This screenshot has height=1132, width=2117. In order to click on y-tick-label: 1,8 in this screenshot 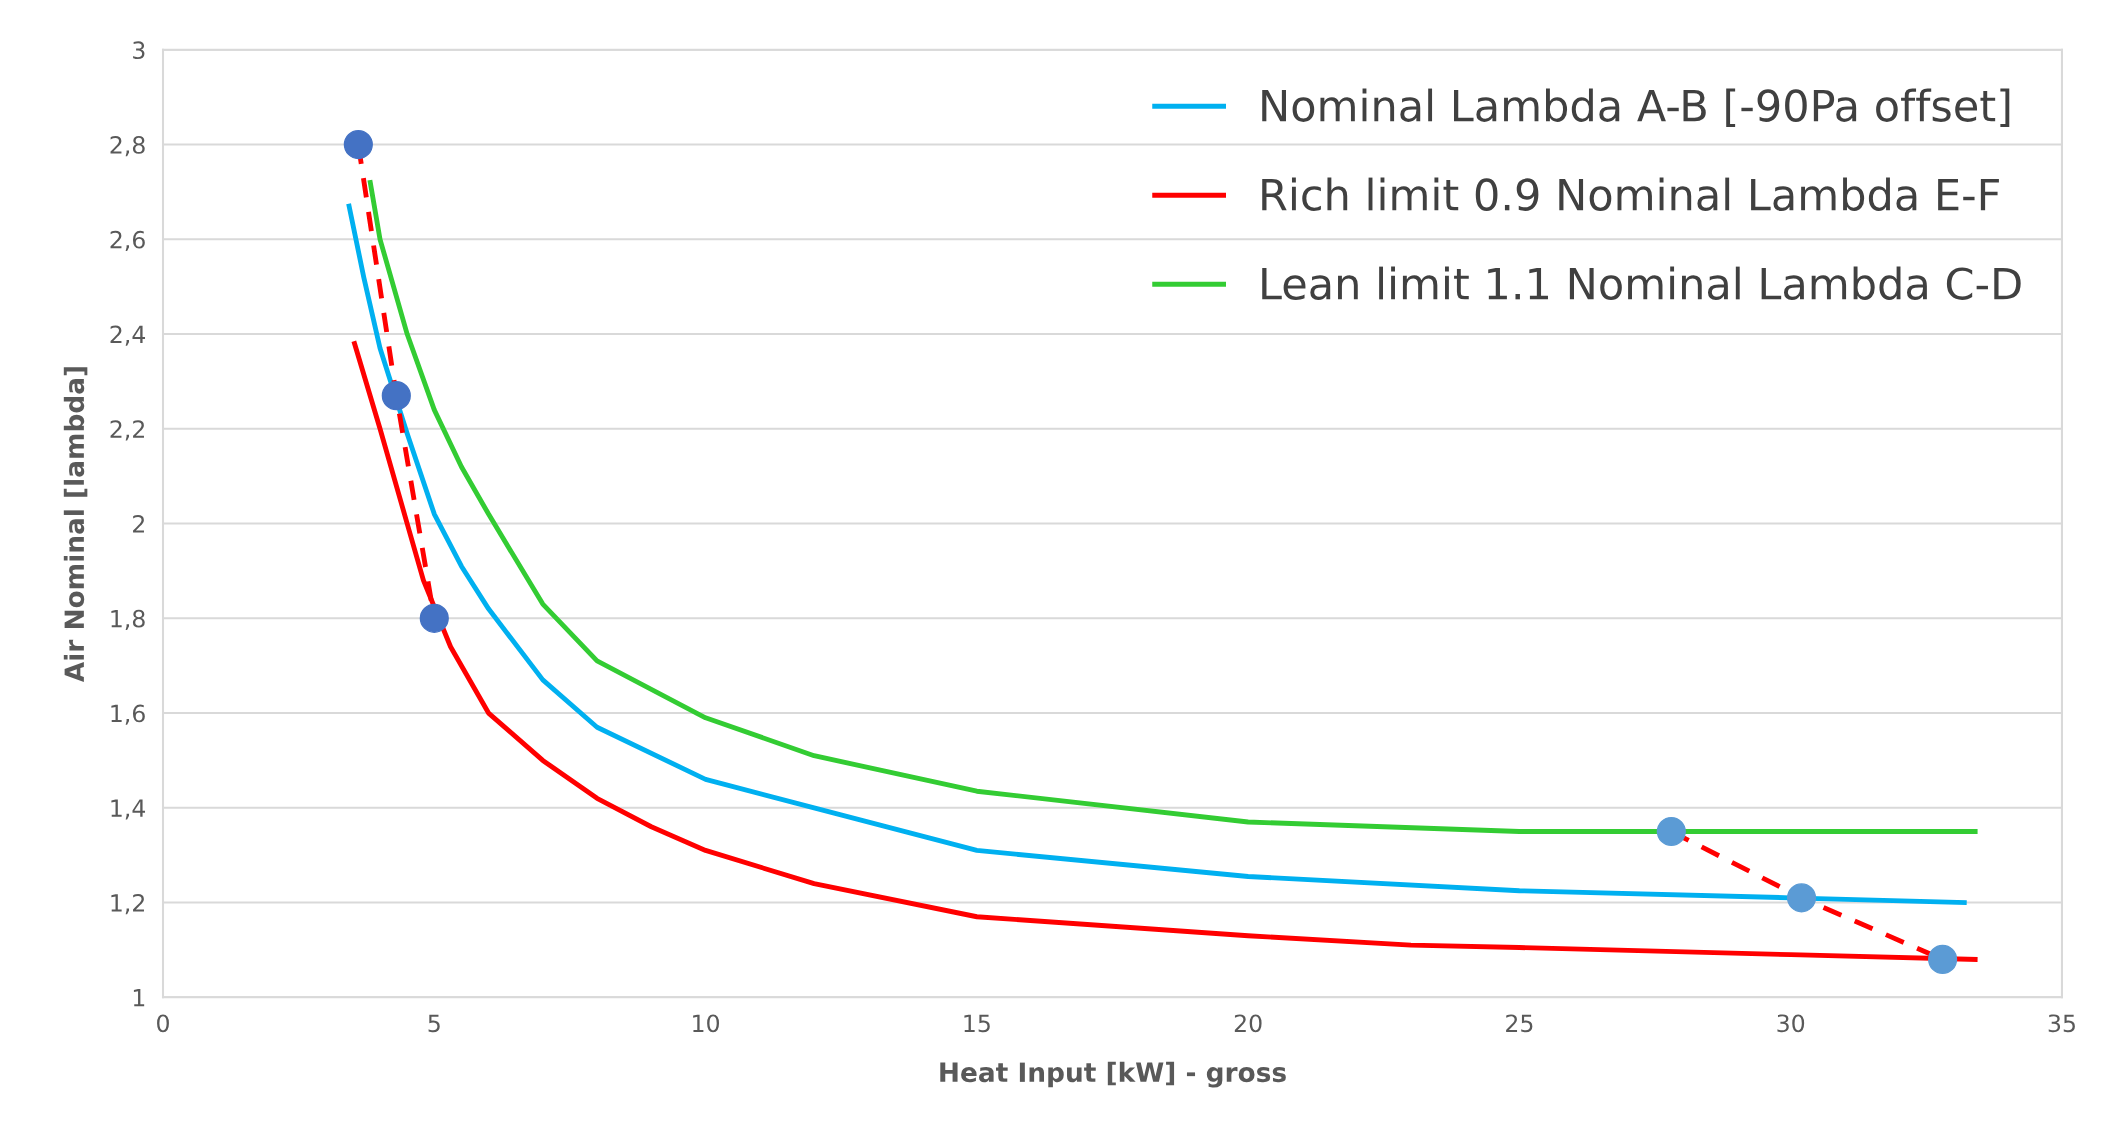, I will do `click(128, 620)`.